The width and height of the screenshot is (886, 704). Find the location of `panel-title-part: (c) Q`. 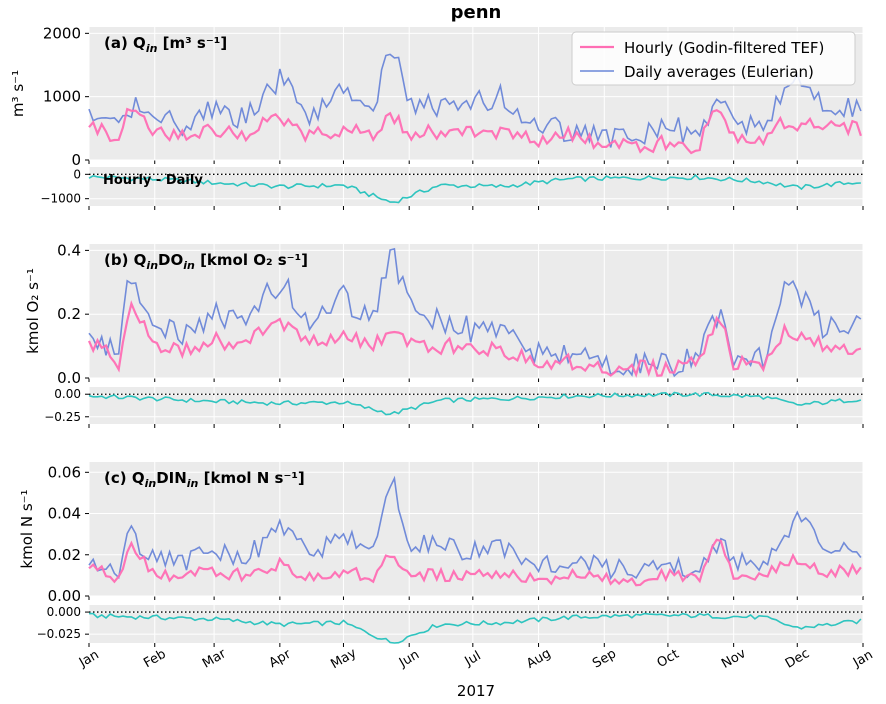

panel-title-part: (c) Q is located at coordinates (124, 478).